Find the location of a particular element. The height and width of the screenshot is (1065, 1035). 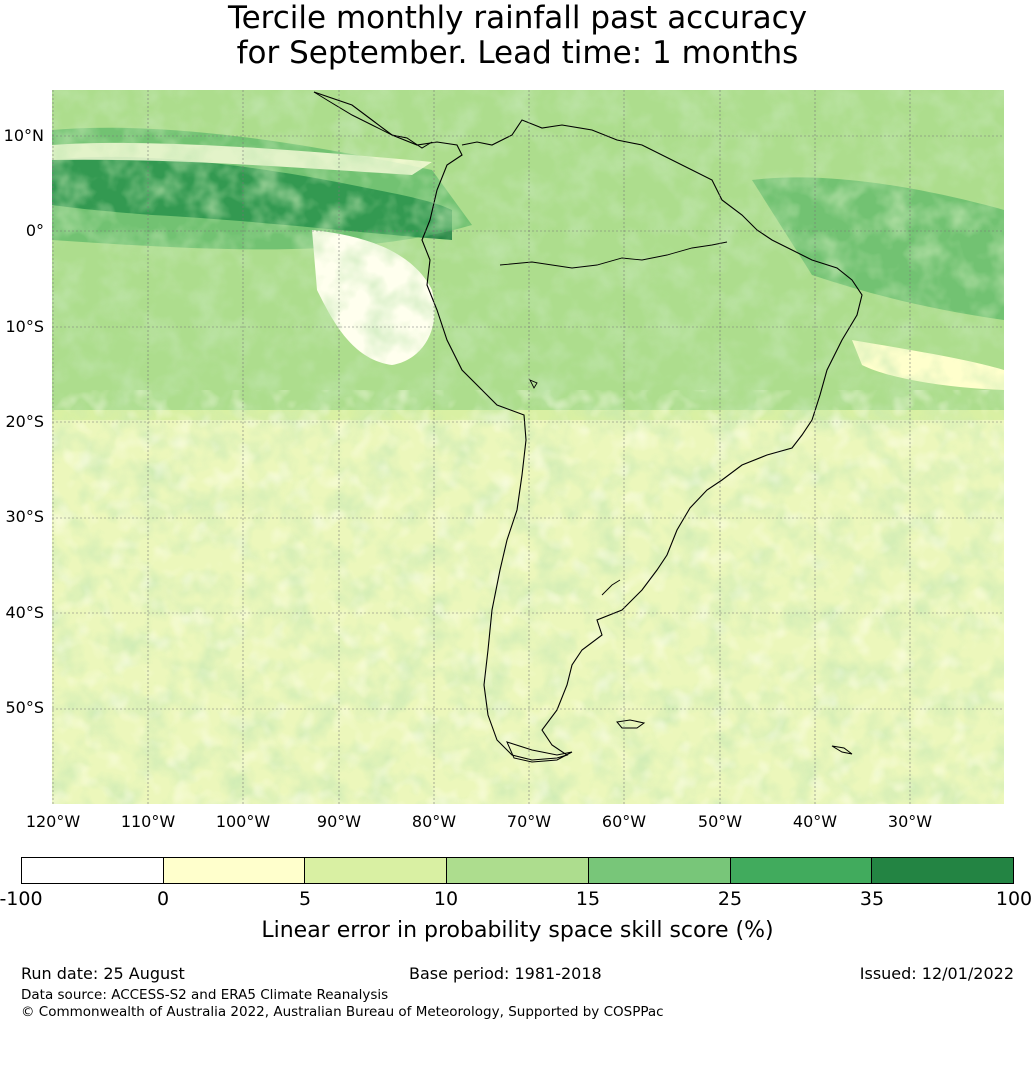

south-georgia is located at coordinates (842, 750).